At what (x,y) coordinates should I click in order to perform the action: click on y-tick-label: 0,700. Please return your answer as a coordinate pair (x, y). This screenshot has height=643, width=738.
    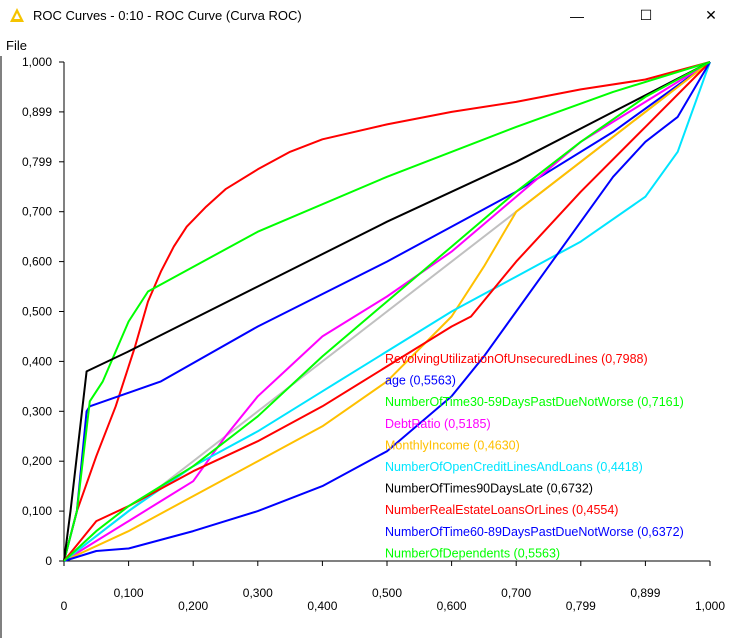
    Looking at the image, I should click on (37, 212).